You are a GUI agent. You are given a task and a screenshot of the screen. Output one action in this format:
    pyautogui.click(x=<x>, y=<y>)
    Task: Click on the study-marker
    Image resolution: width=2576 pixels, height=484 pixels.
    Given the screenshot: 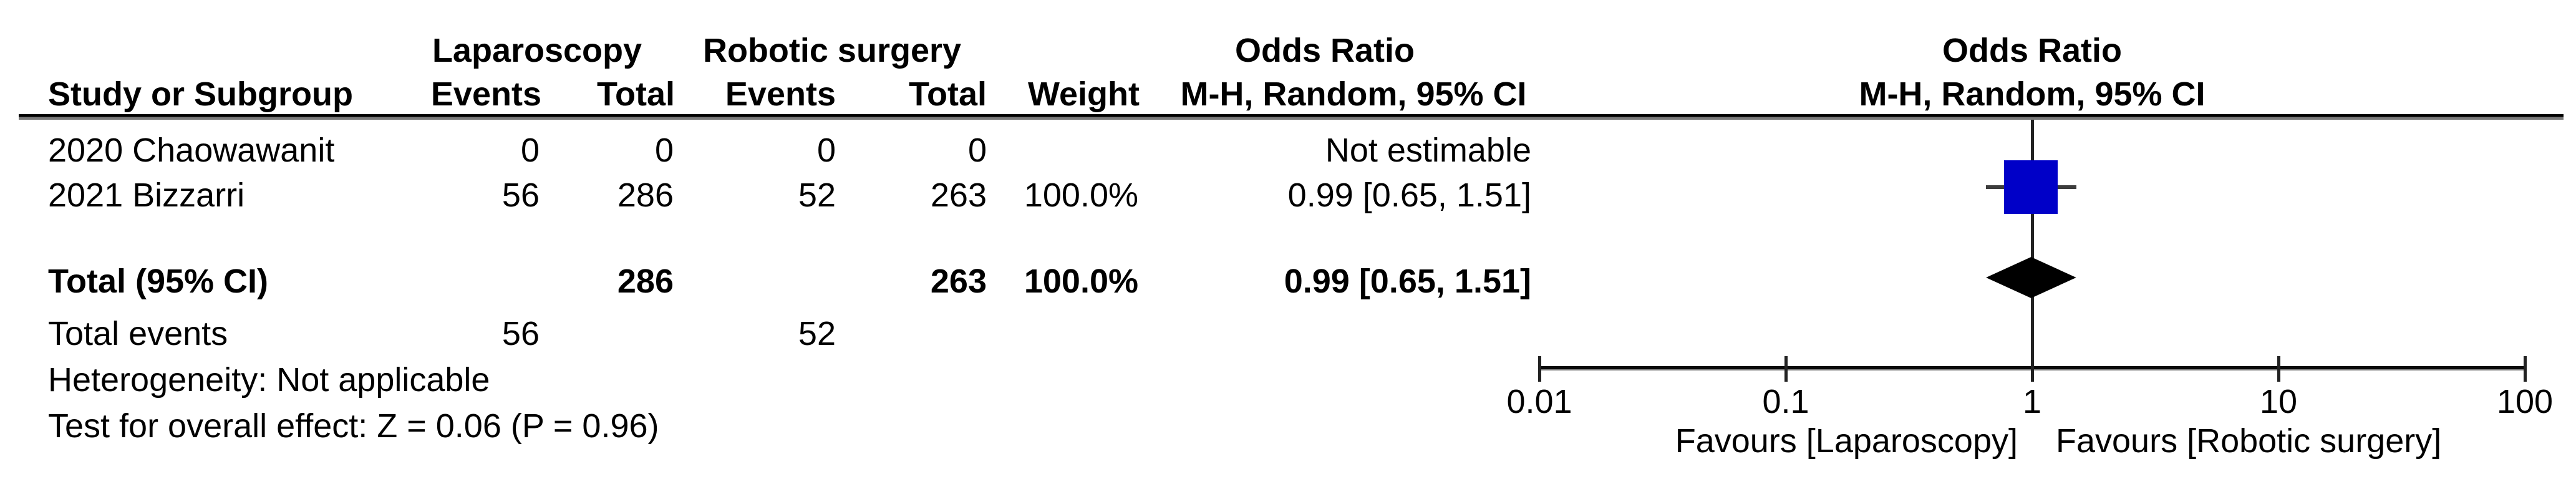 What is the action you would take?
    pyautogui.click(x=2031, y=187)
    